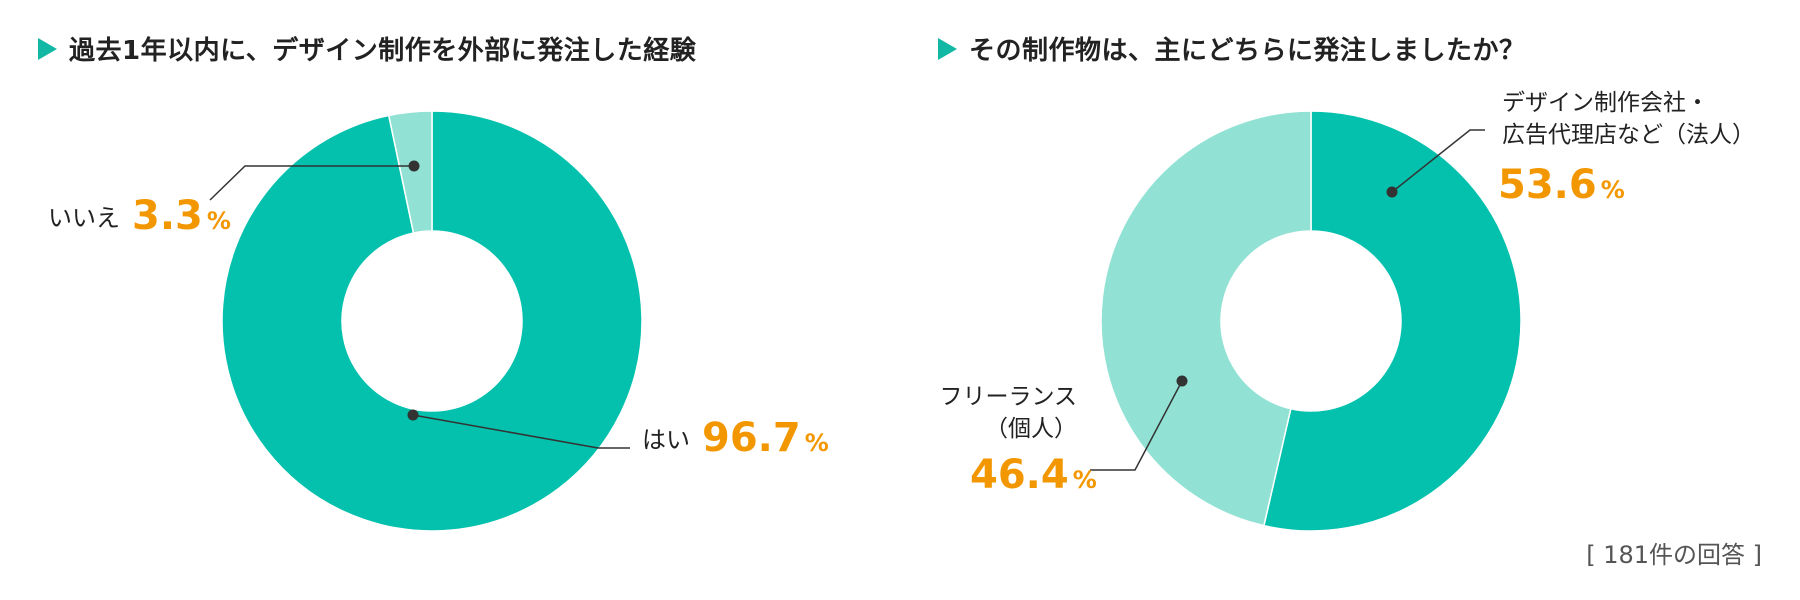 The image size is (1800, 600). What do you see at coordinates (1031, 429) in the screenshot?
I see `slice-label: （個人）` at bounding box center [1031, 429].